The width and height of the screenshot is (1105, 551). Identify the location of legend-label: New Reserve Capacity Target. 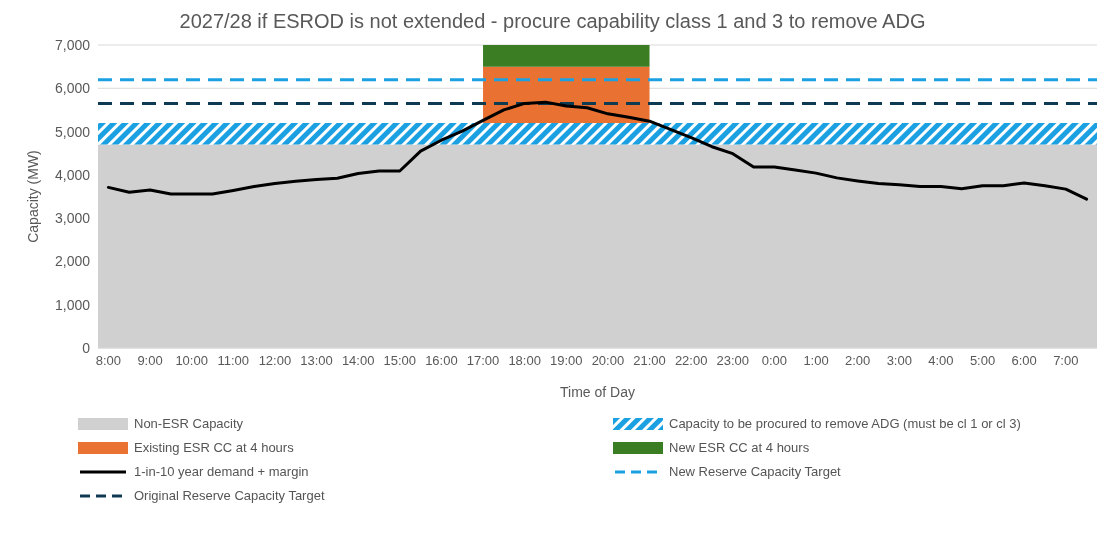
(755, 471).